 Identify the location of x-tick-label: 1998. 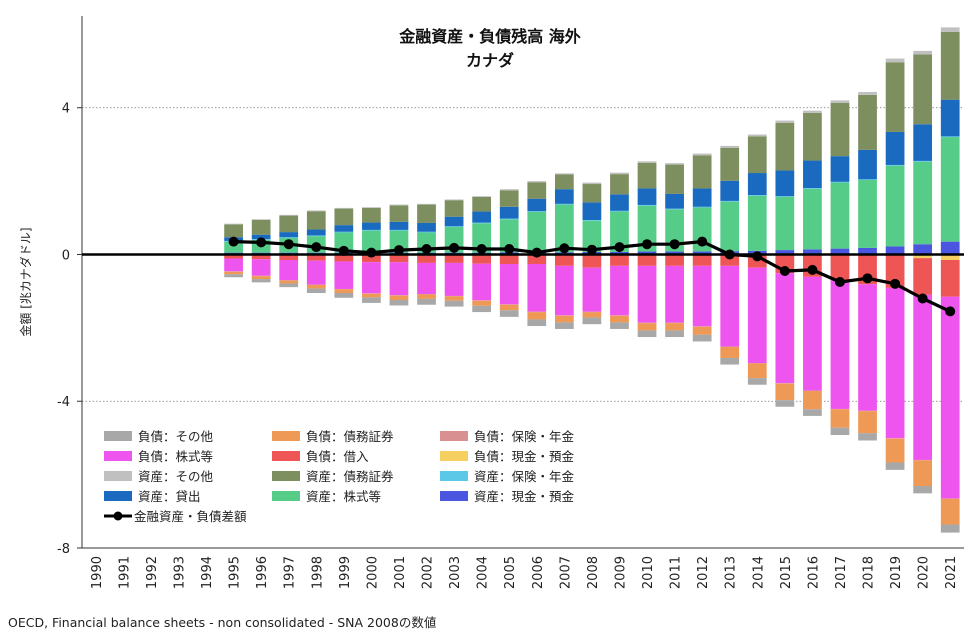
(317, 572).